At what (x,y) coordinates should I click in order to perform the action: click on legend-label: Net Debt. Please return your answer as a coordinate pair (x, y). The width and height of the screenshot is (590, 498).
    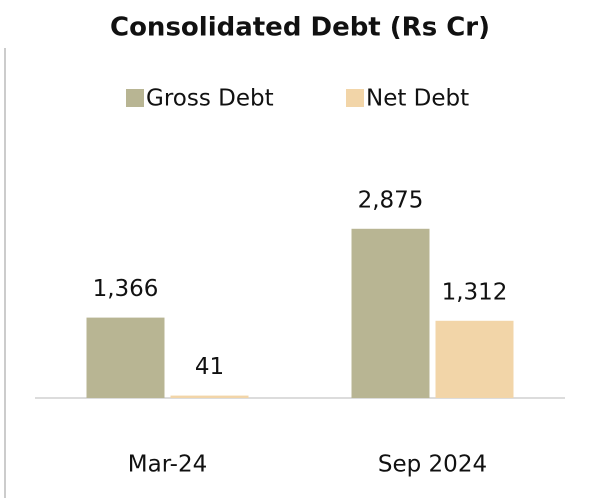
    Looking at the image, I should click on (417, 99).